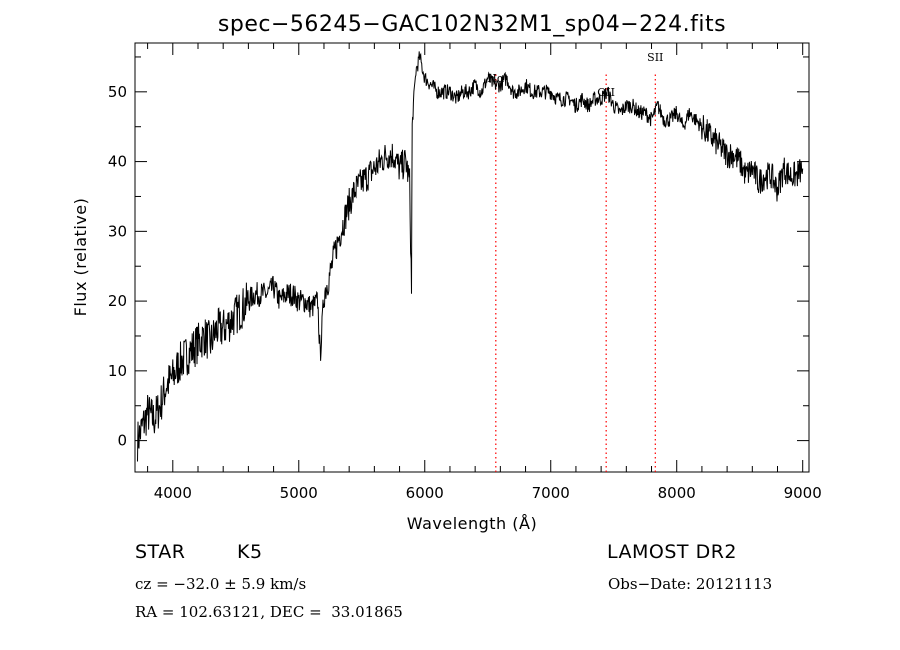 The width and height of the screenshot is (900, 650). Describe the element at coordinates (803, 493) in the screenshot. I see `x-tick-label: 9000` at that location.